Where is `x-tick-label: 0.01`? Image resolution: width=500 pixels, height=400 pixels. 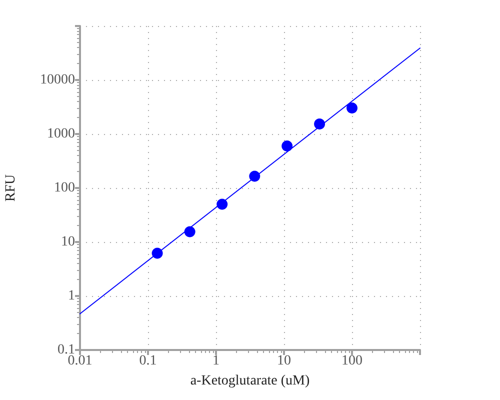
x-tick-label: 0.01 is located at coordinates (80, 361).